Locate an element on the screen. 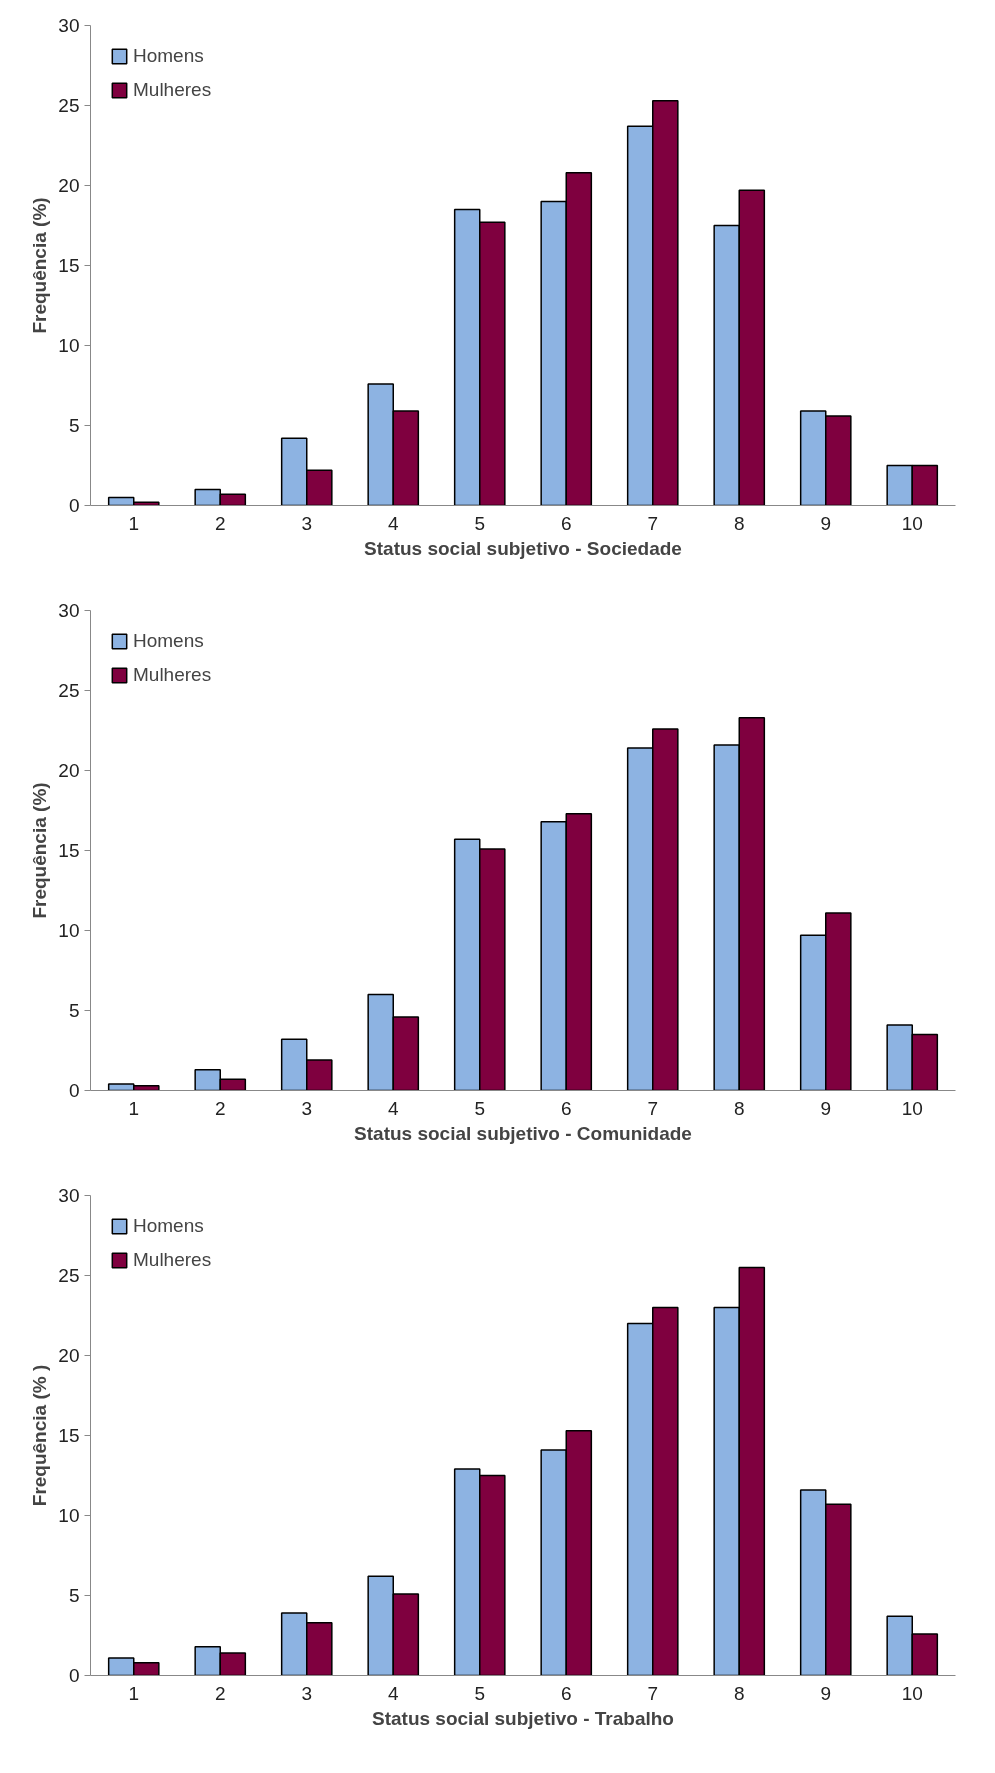 The width and height of the screenshot is (995, 1773). x-axis-title: Status social subjetivo - Trabalho is located at coordinates (523, 1718).